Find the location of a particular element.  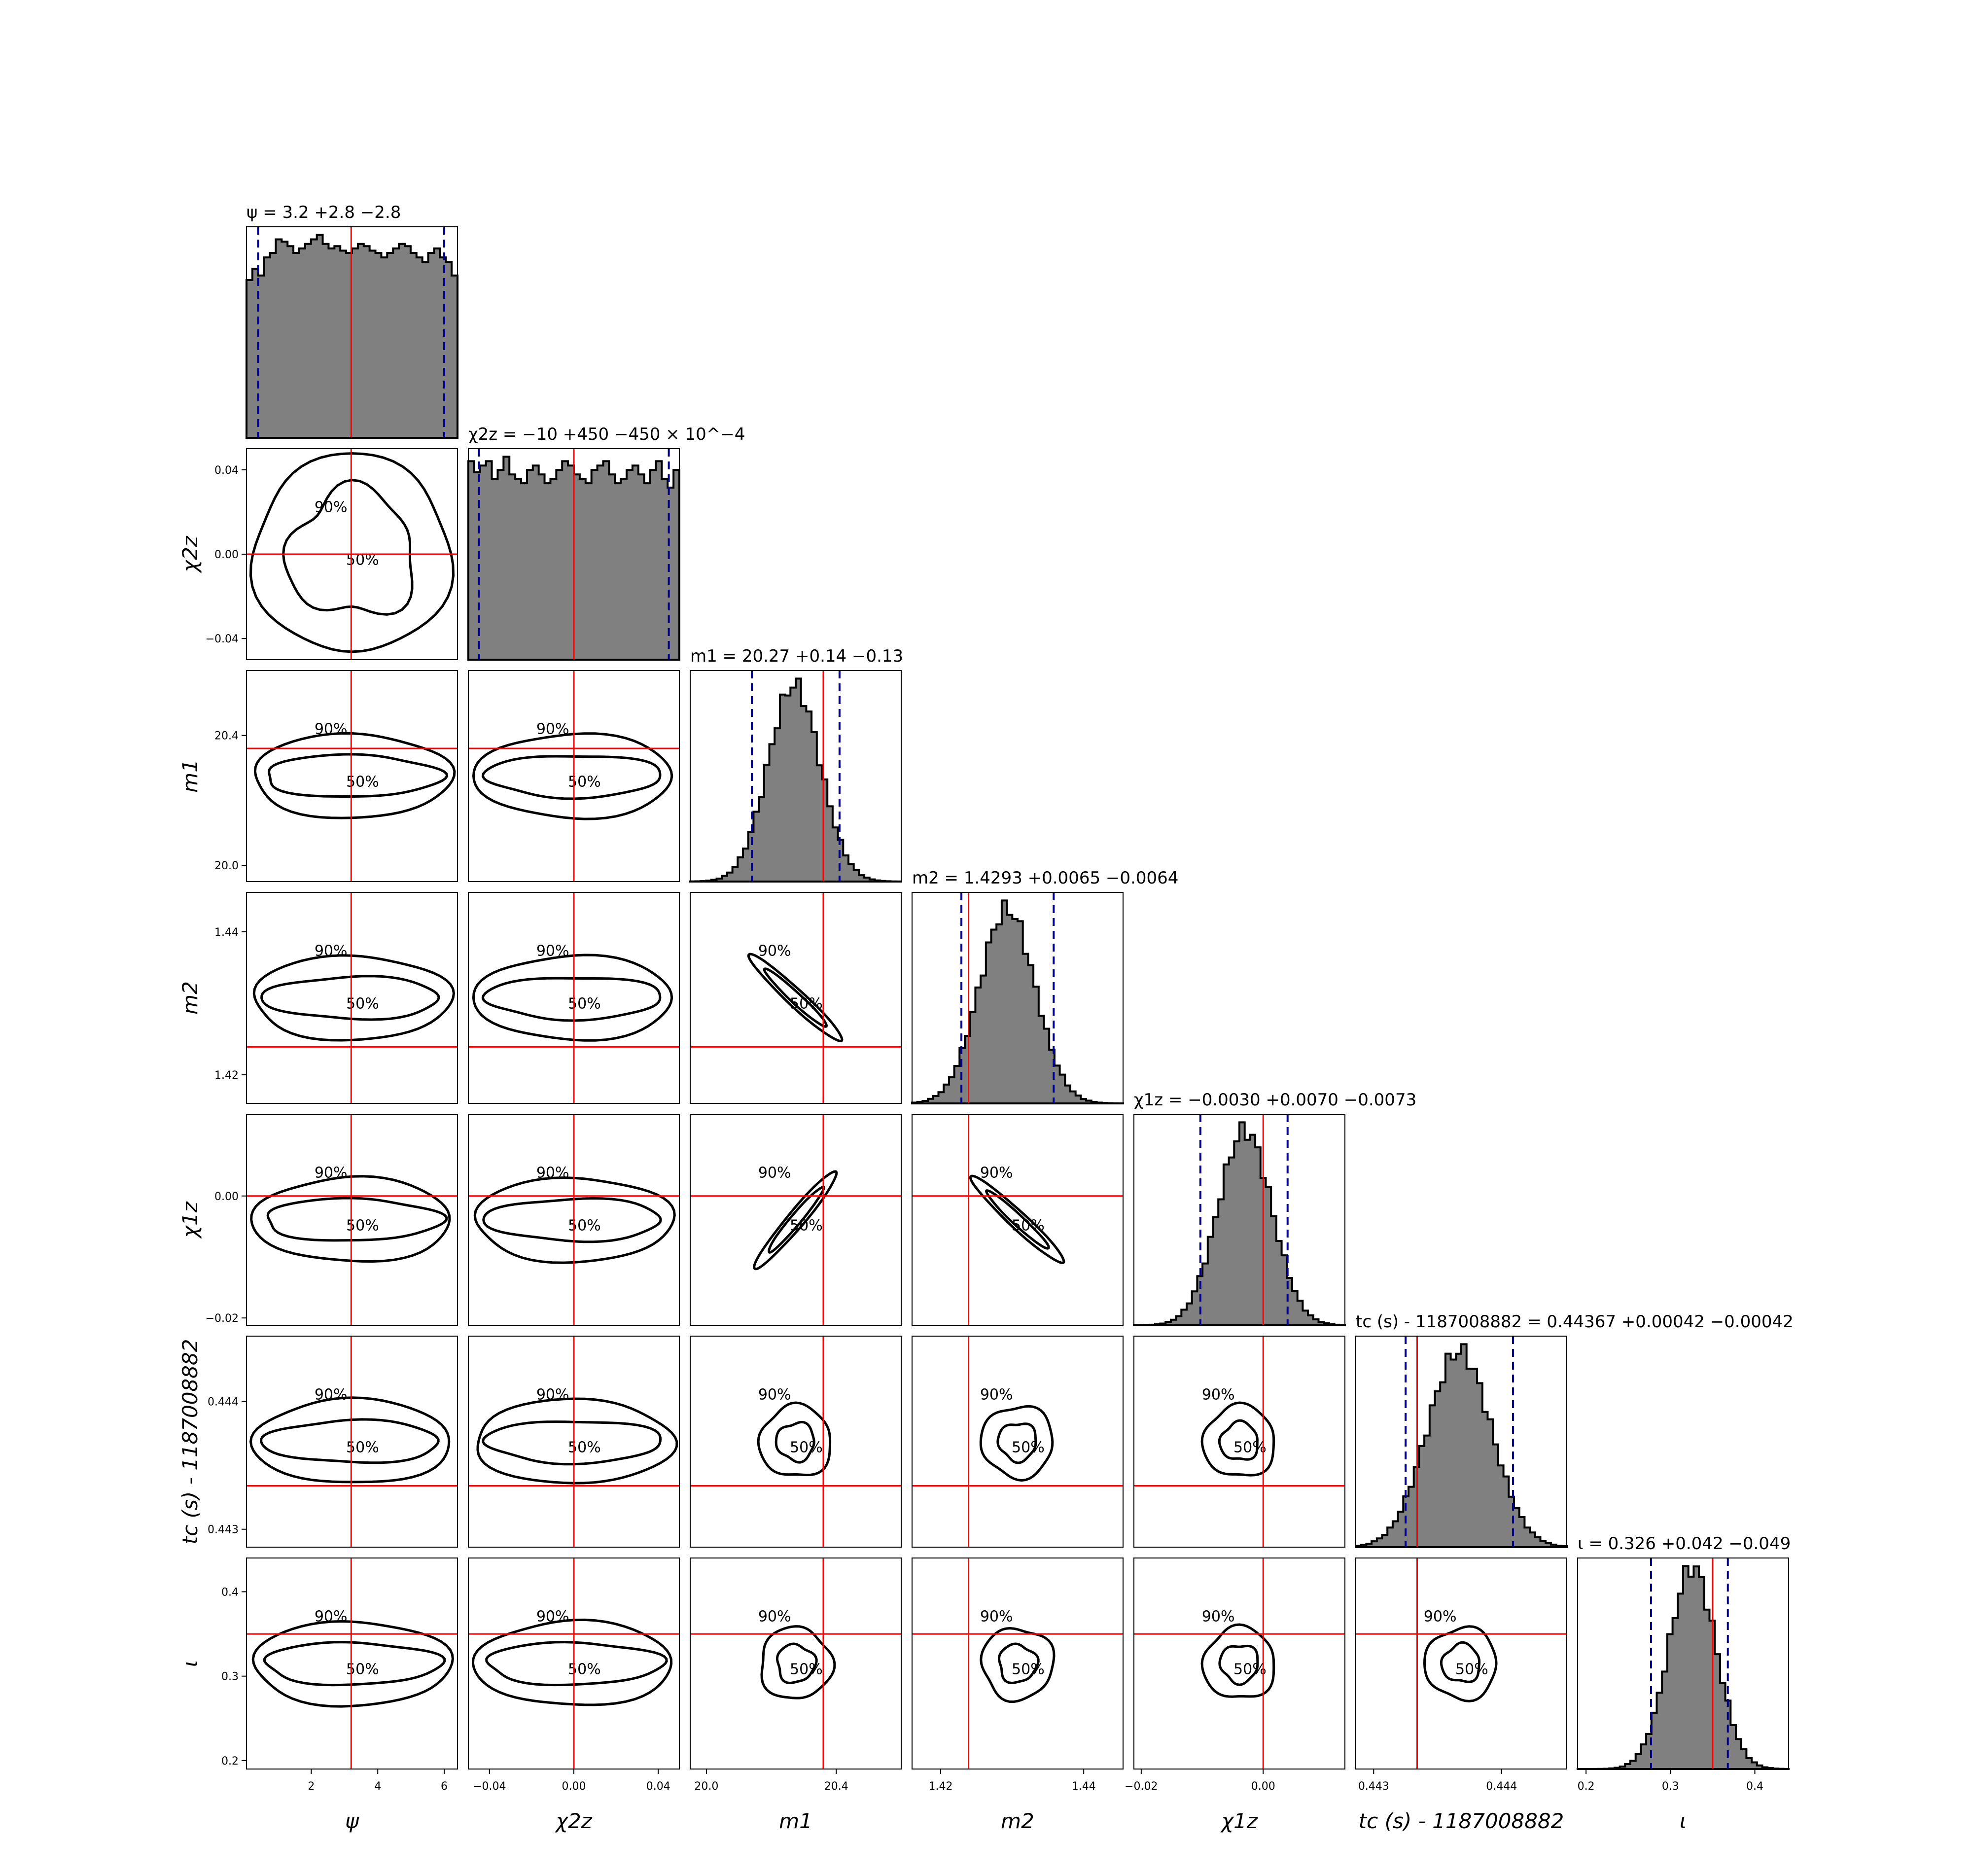

contour-90-chi2z-m1 is located at coordinates (572, 776).